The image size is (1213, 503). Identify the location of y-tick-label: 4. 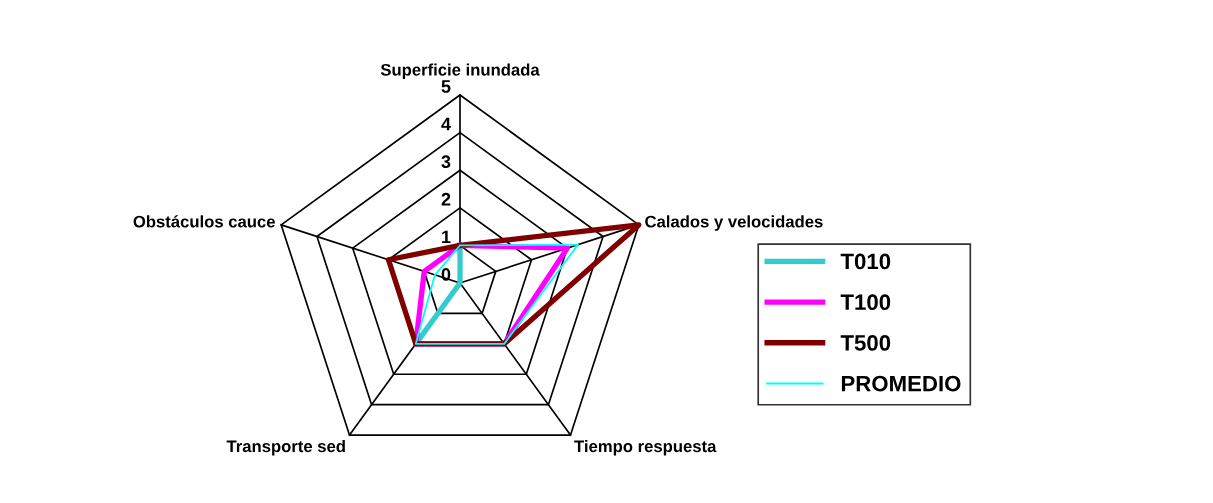
(446, 124).